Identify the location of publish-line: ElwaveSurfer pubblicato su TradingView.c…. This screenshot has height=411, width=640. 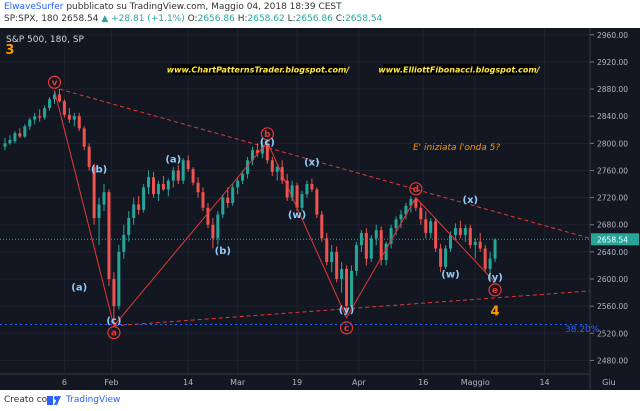
(173, 7).